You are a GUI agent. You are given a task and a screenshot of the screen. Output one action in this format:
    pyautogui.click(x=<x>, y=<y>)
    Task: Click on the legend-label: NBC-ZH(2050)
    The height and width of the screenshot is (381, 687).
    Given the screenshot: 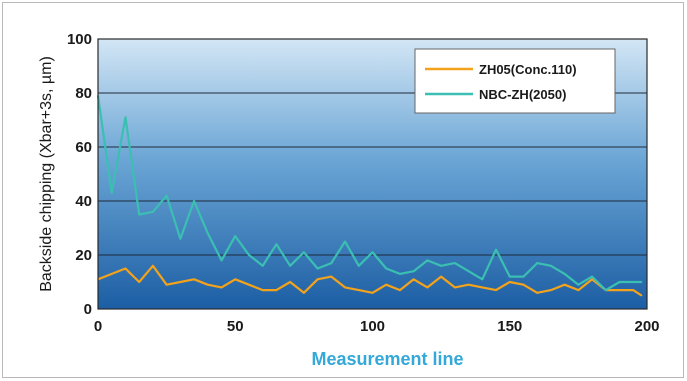 What is the action you would take?
    pyautogui.click(x=522, y=94)
    